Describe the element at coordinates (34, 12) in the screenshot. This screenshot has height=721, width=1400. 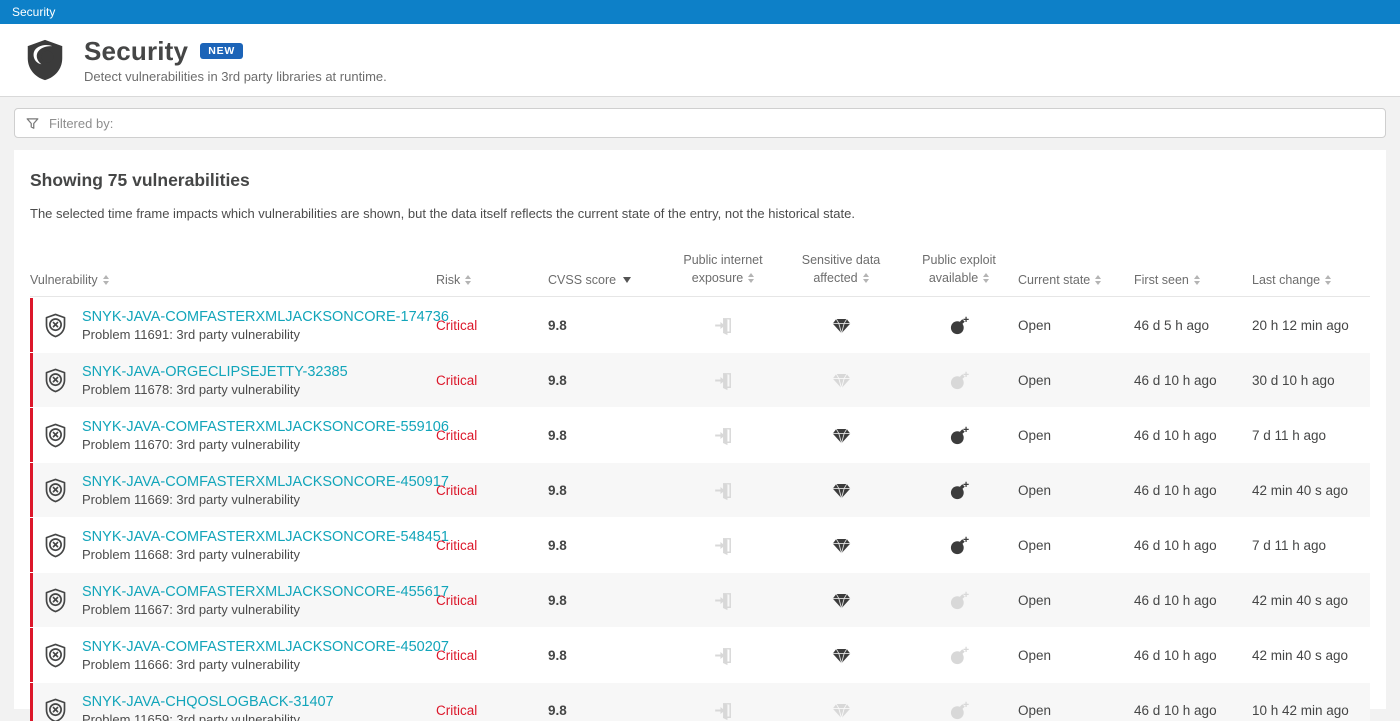
I see `topbar-tab-security: Security` at that location.